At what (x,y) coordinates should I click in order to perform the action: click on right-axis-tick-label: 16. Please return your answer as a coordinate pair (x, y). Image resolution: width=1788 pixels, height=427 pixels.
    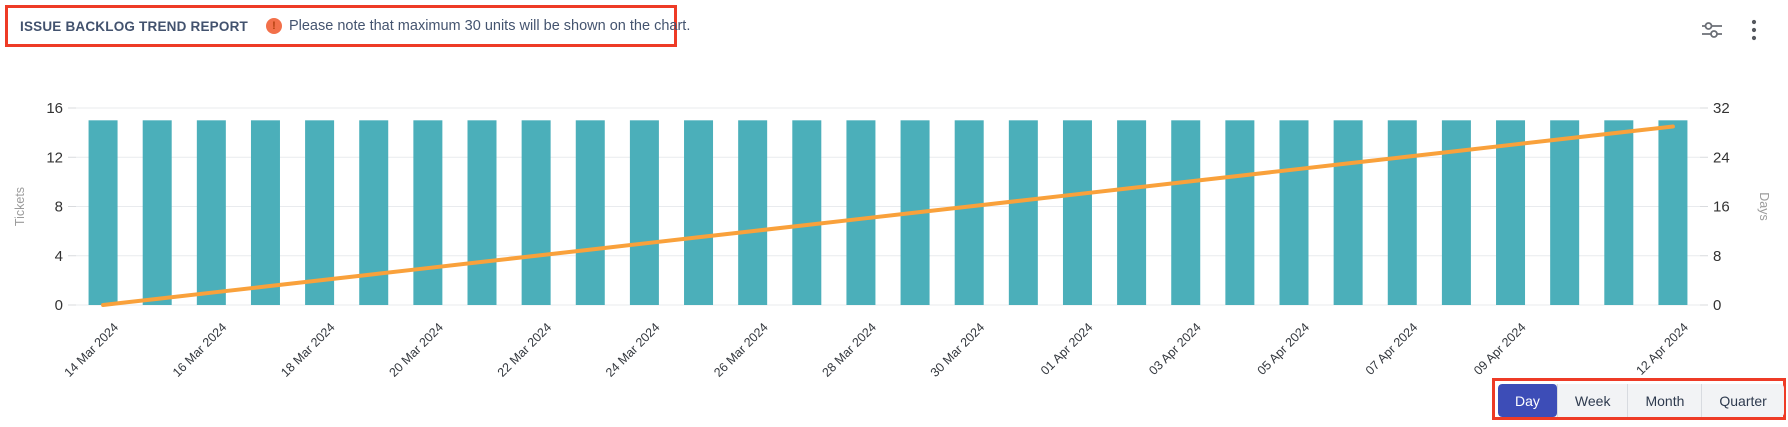
    Looking at the image, I should click on (1721, 207).